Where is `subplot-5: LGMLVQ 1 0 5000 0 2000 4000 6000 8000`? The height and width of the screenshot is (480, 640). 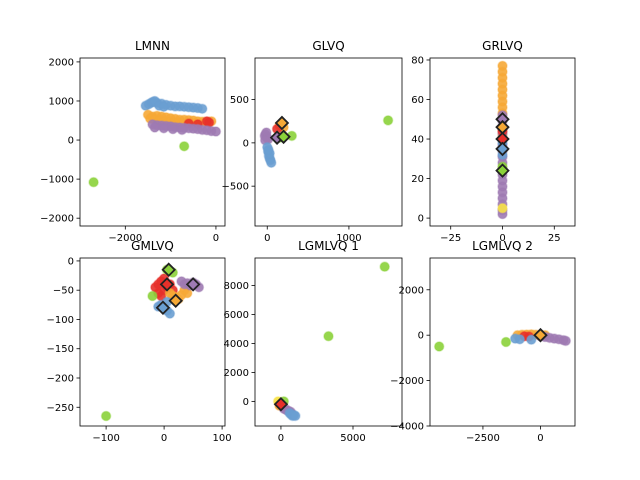 subplot-5: LGMLVQ 1 0 5000 0 2000 4000 6000 8000 is located at coordinates (313, 341).